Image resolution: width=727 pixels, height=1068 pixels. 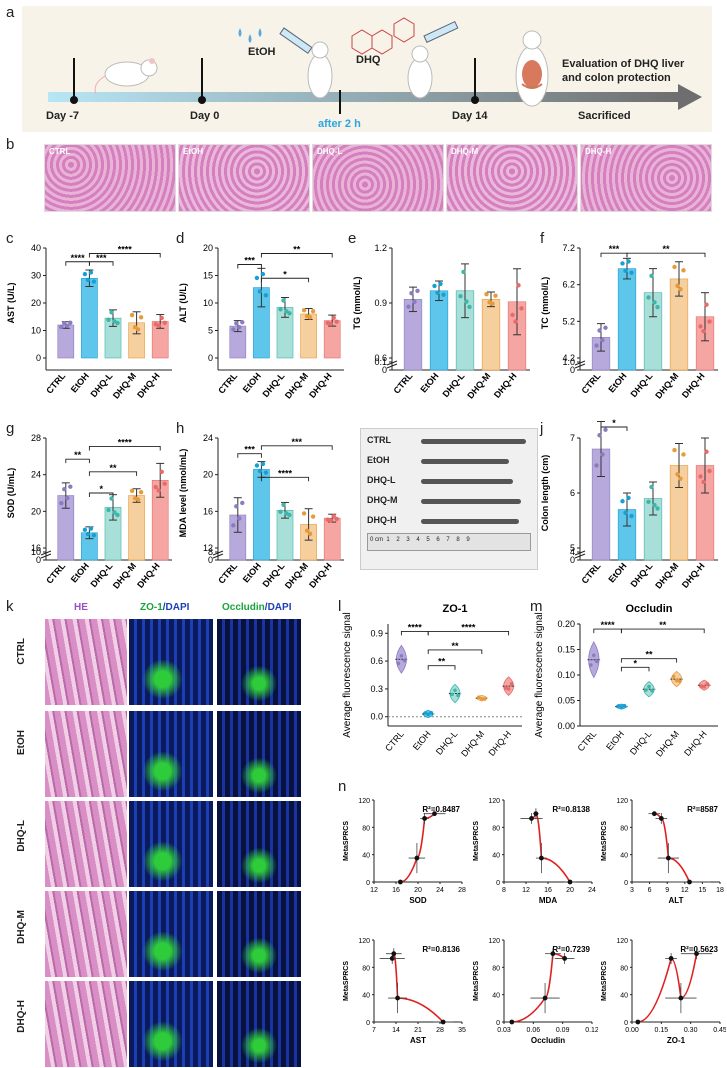 What do you see at coordinates (566, 726) in the screenshot?
I see `y-tick-label: 0.00` at bounding box center [566, 726].